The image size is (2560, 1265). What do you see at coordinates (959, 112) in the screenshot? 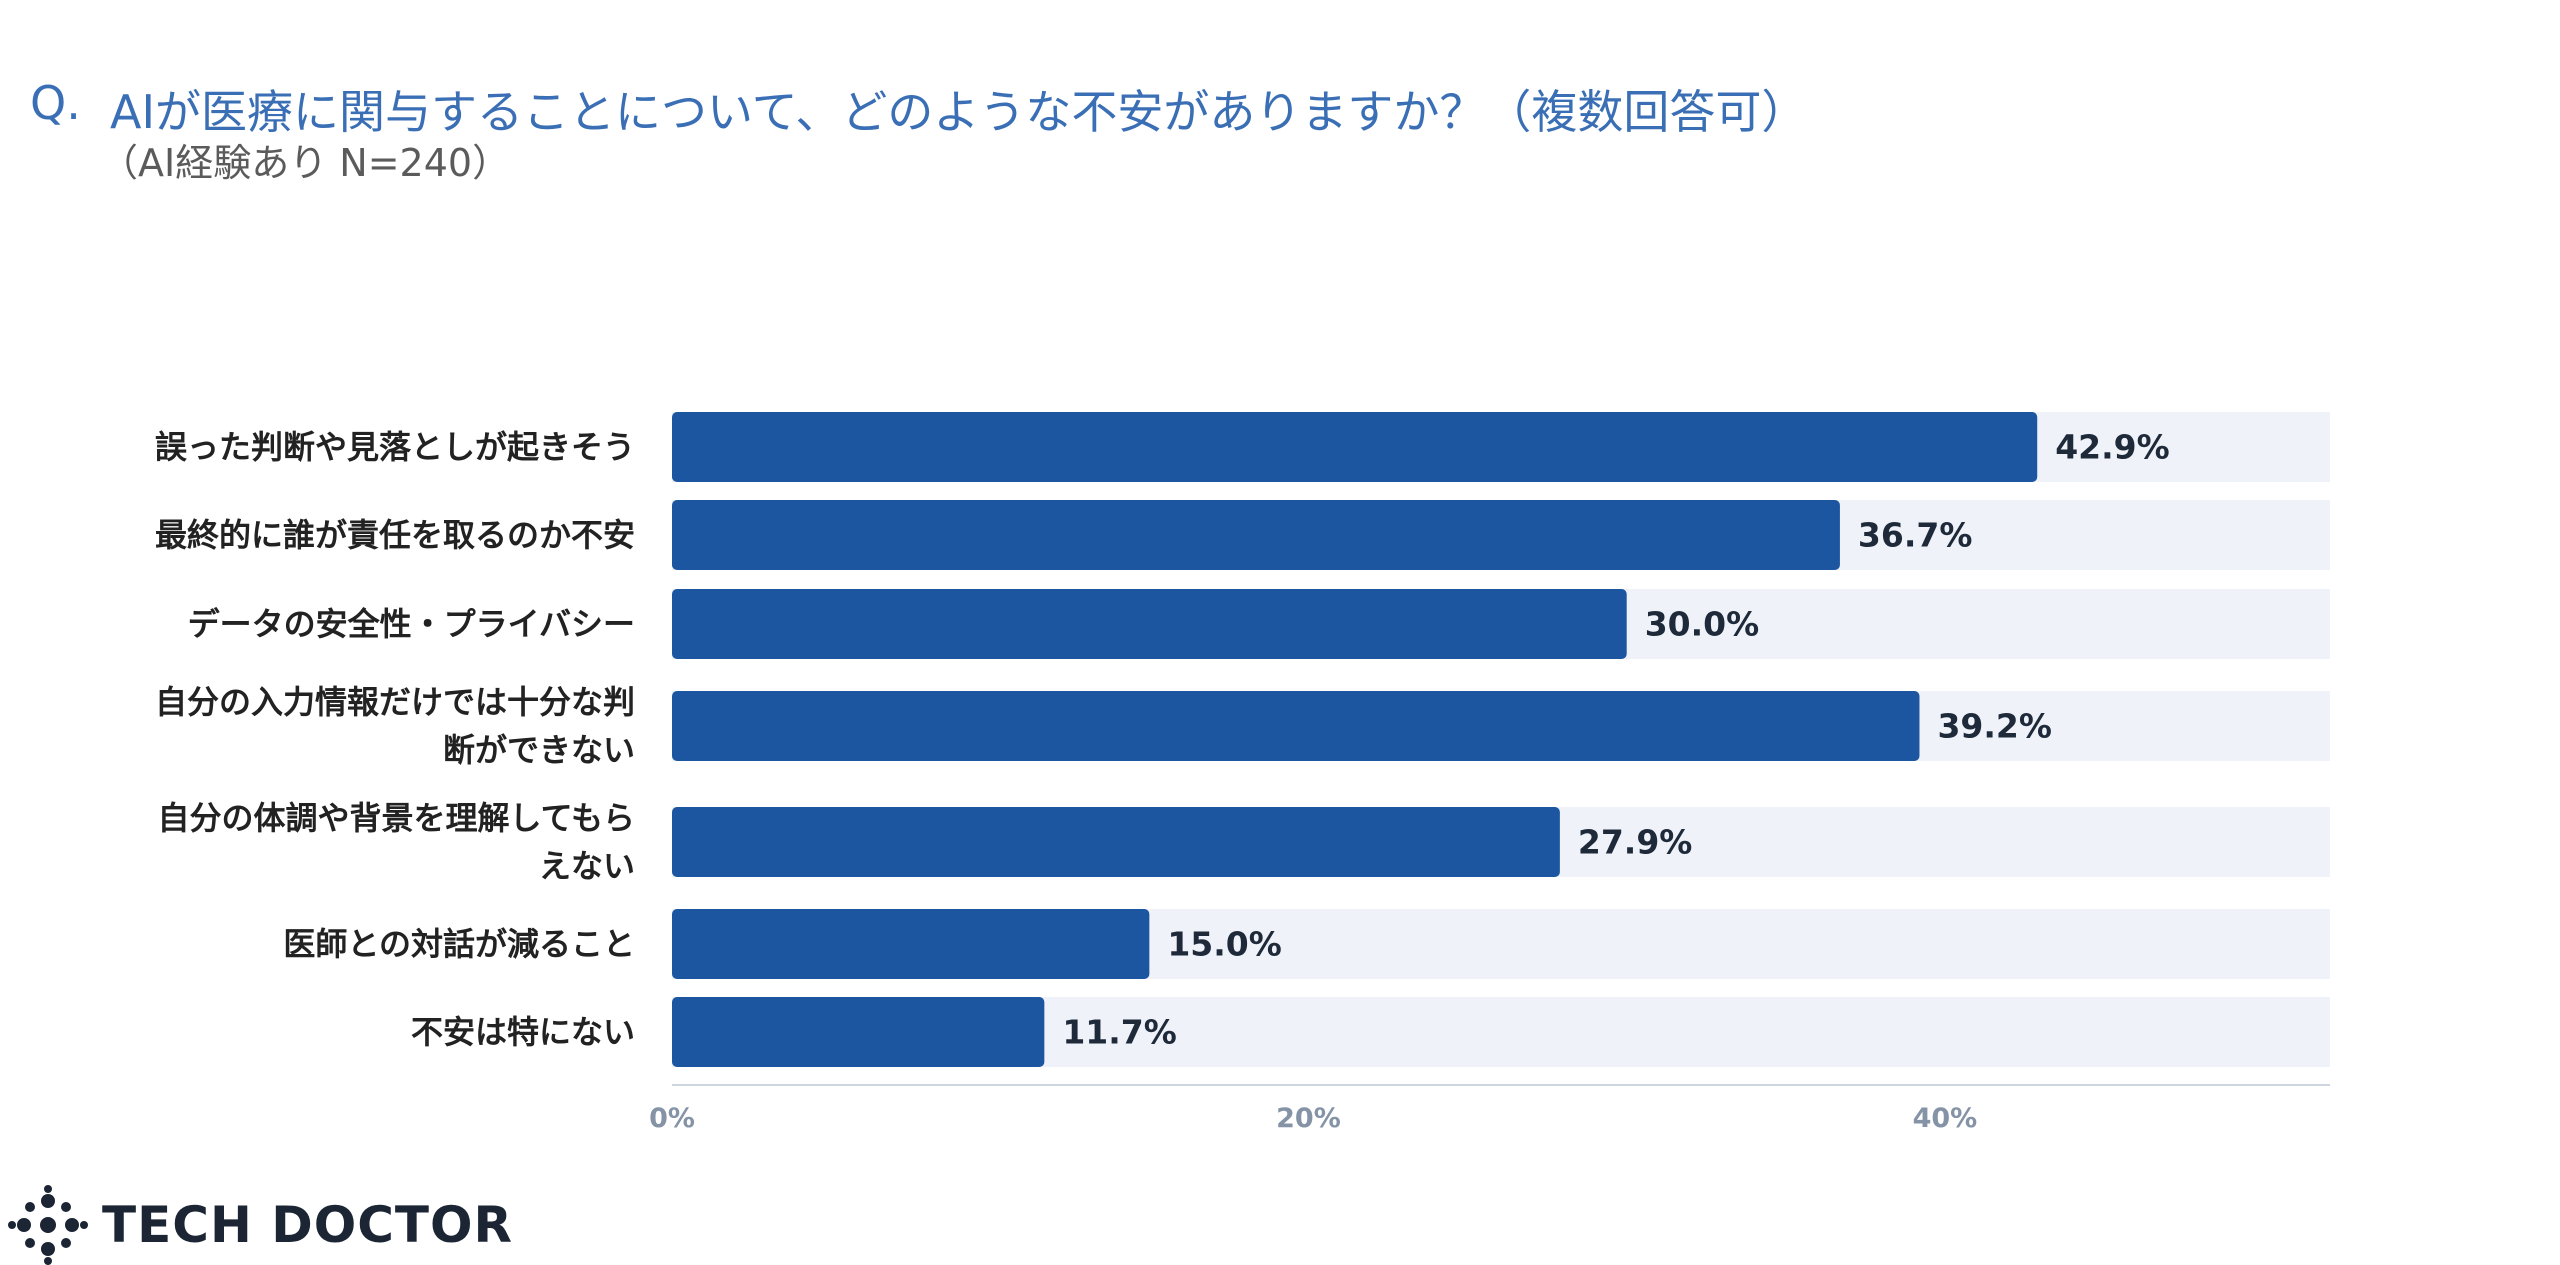
I see `question-title: AIが医療に関与することについて、どのような不安がありますか？（複数回答可）` at bounding box center [959, 112].